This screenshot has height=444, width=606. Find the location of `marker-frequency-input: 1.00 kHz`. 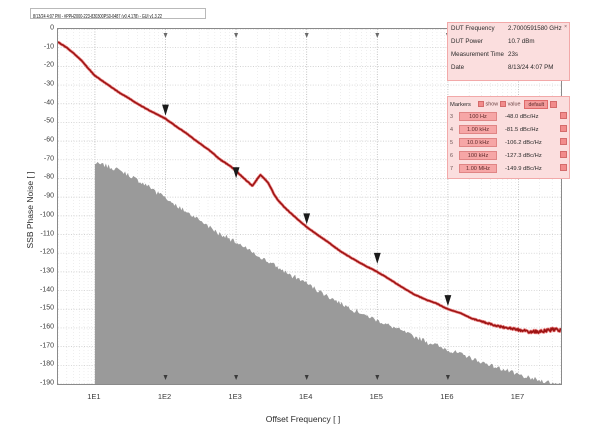

marker-frequency-input: 1.00 kHz is located at coordinates (478, 129).